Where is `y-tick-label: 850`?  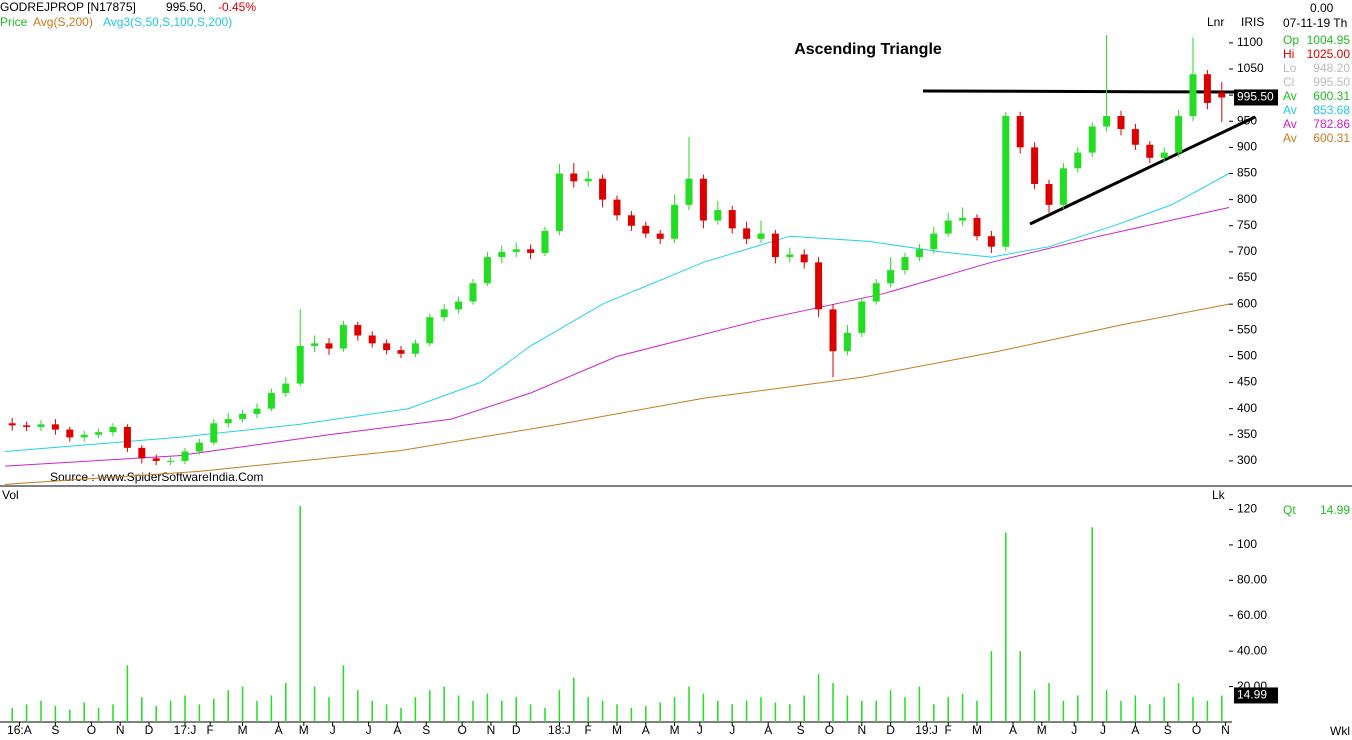
y-tick-label: 850 is located at coordinates (1247, 173).